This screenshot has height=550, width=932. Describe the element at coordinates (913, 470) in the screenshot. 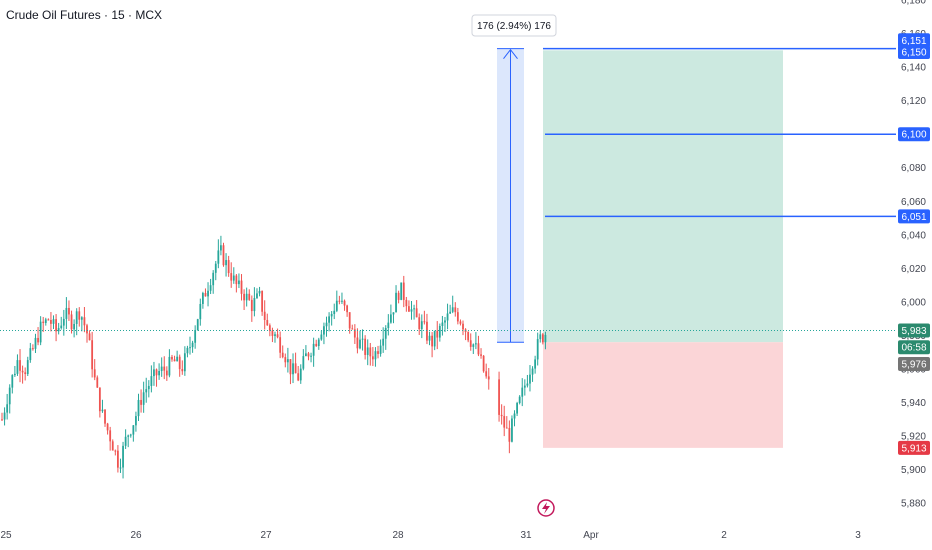

I see `y-tick-label: 5,900` at that location.